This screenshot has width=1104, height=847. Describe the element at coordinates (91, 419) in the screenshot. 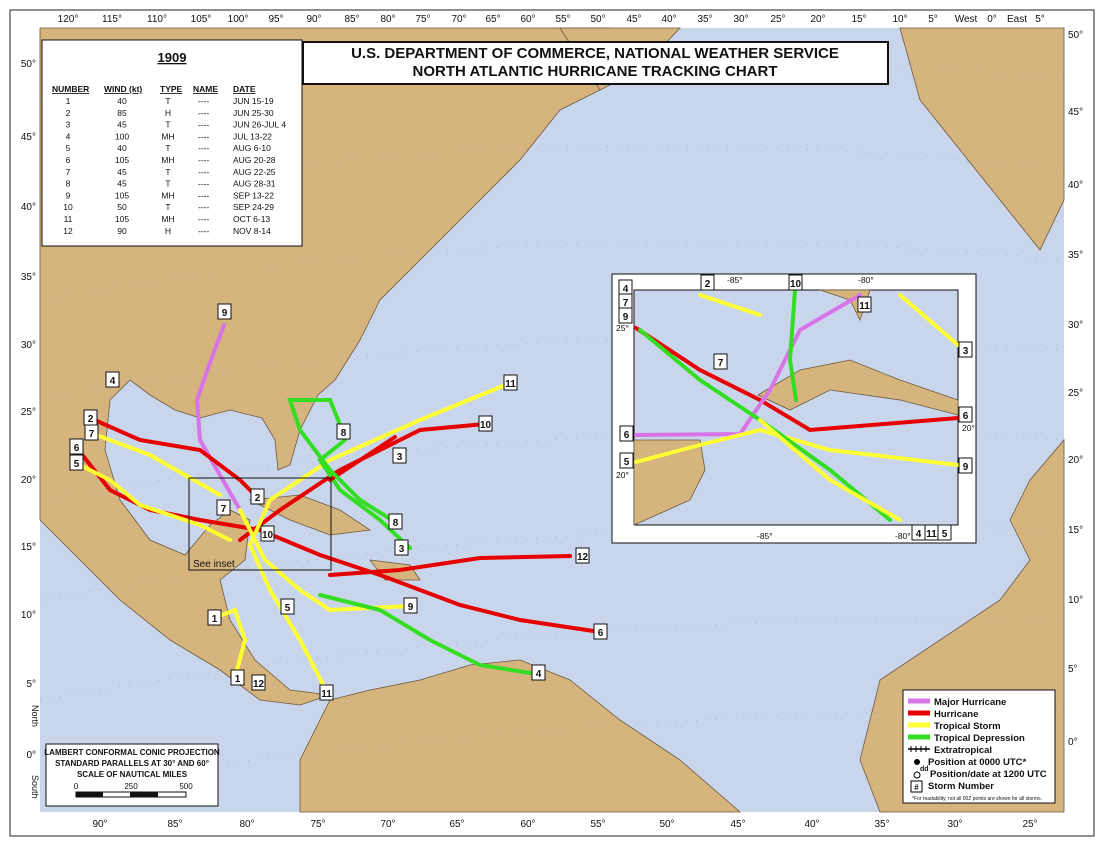

I see `storm-number: 2` at that location.